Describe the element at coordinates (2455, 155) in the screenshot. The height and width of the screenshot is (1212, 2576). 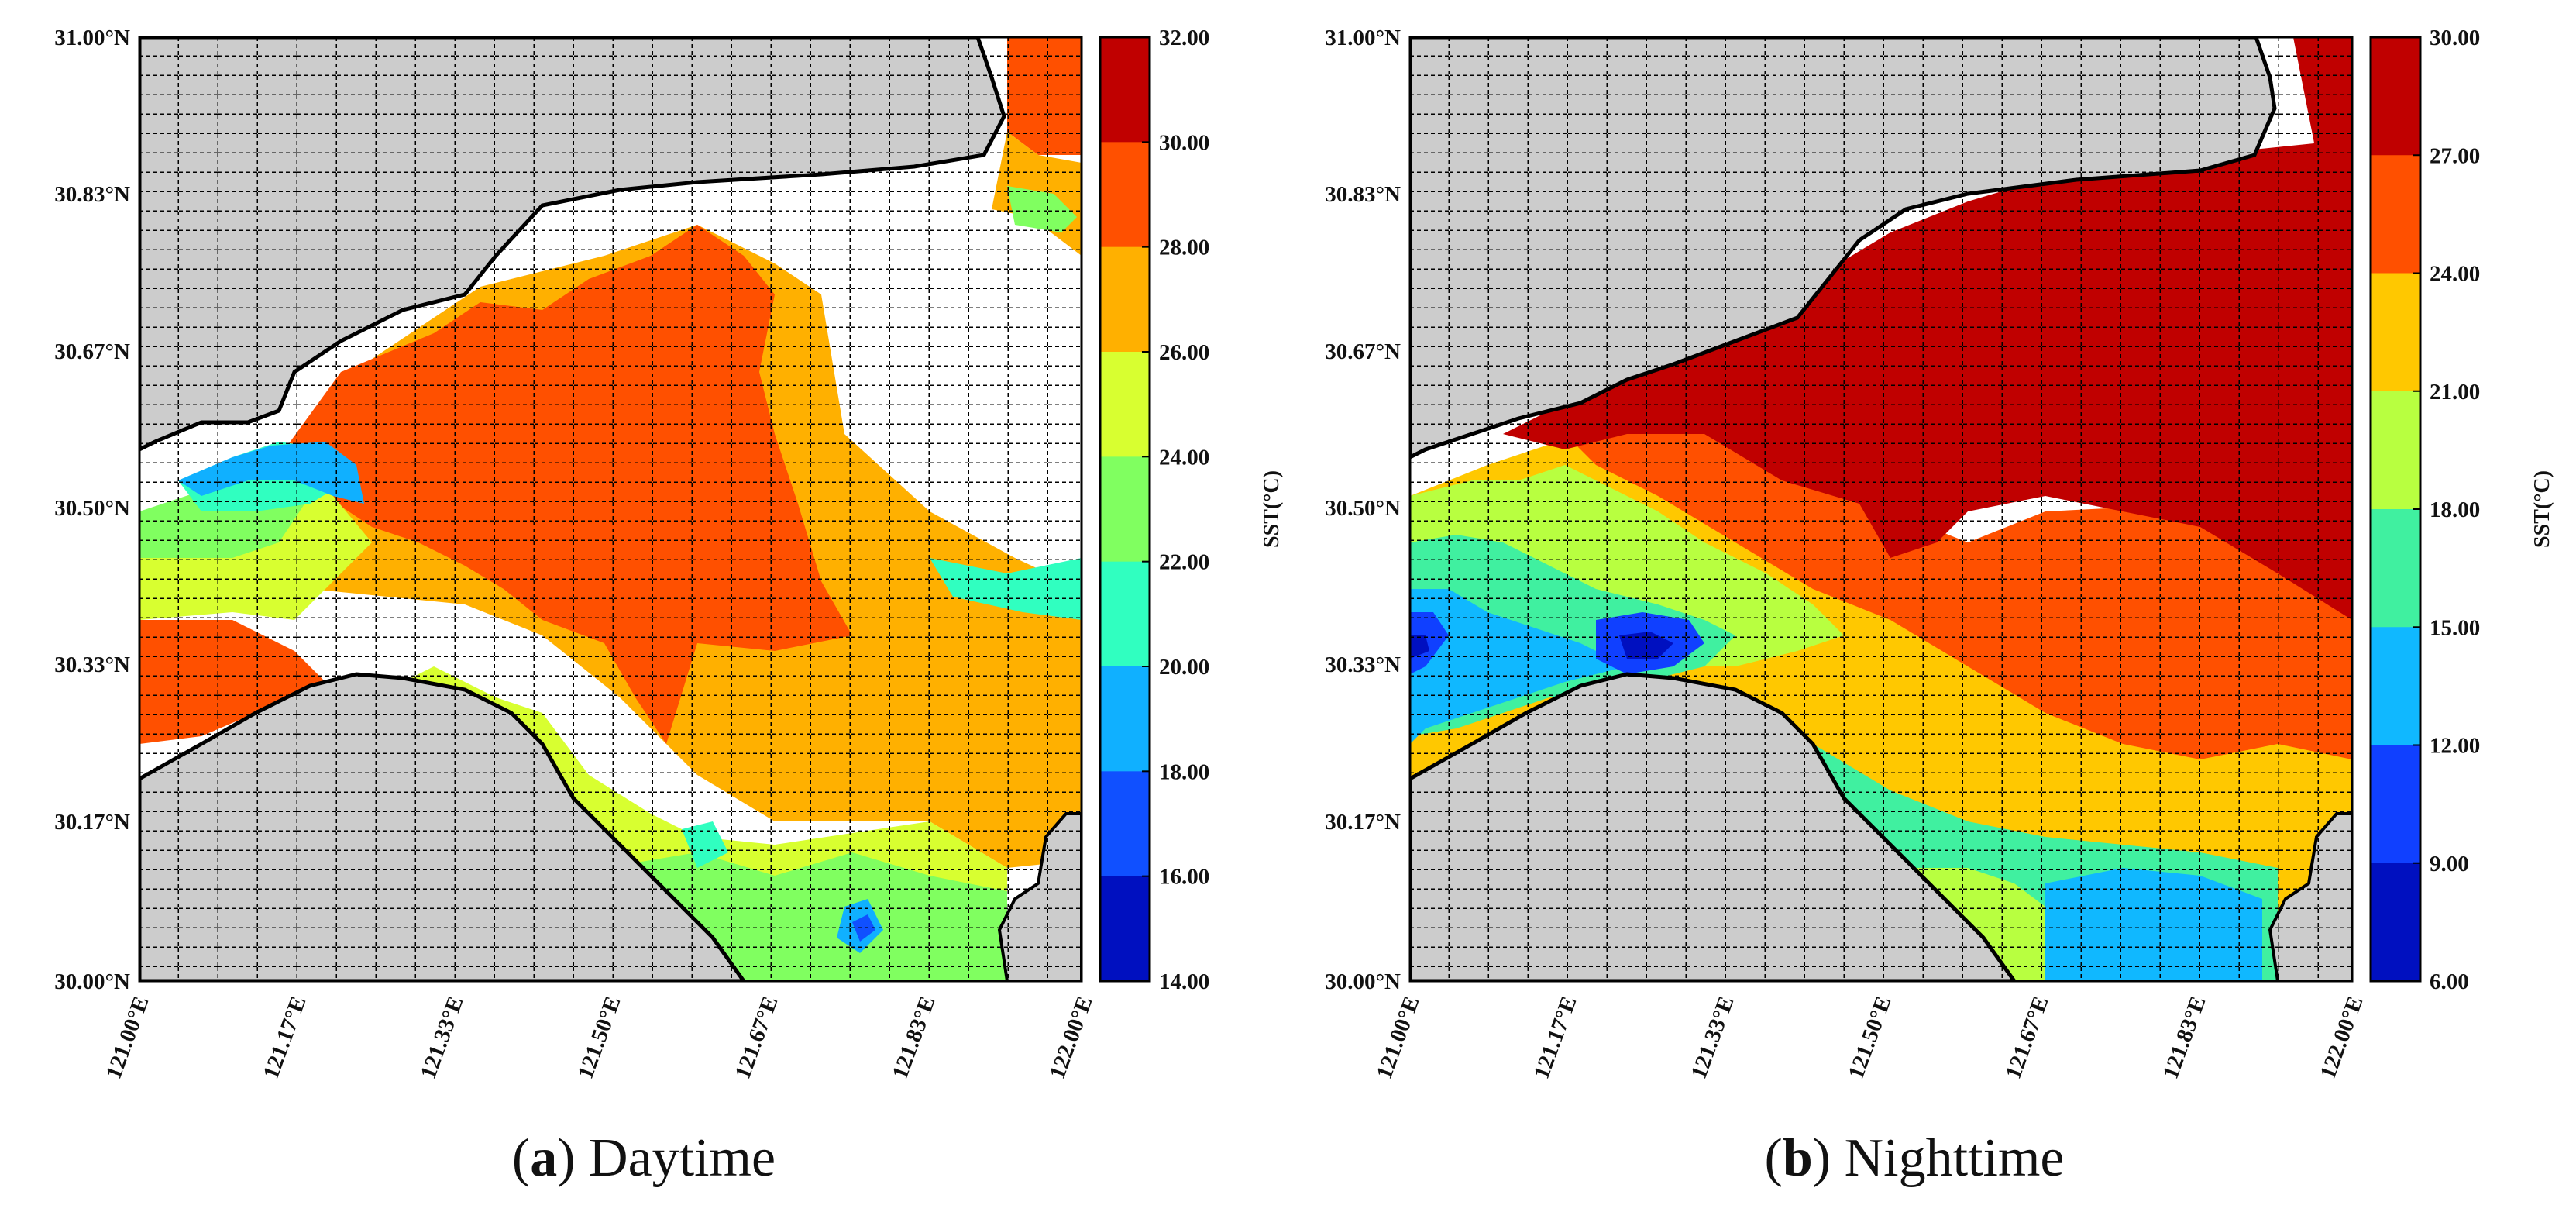
I see `colorbar-tick-label: 27.00` at that location.